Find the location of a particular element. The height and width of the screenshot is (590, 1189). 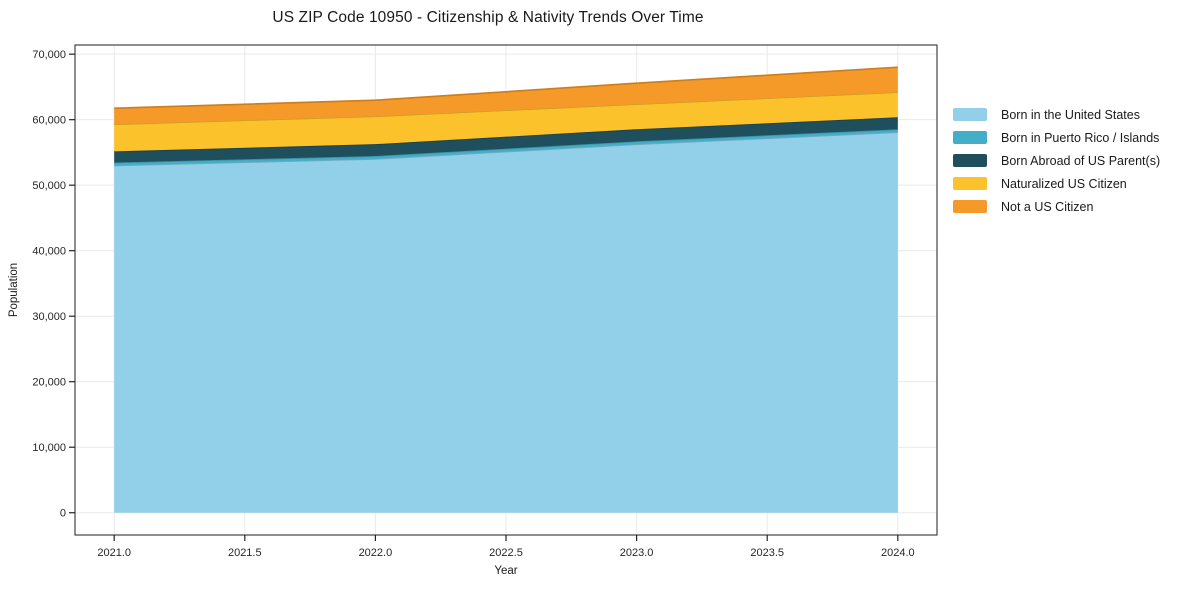

x-tick-label: 2021.5 is located at coordinates (245, 553).